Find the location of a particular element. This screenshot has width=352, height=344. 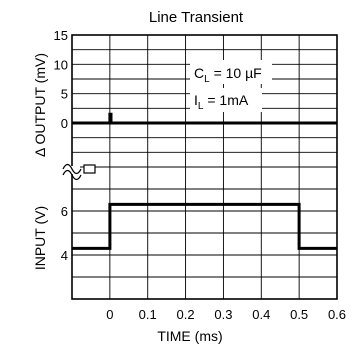

annotation-il-sub: L is located at coordinates (201, 106).